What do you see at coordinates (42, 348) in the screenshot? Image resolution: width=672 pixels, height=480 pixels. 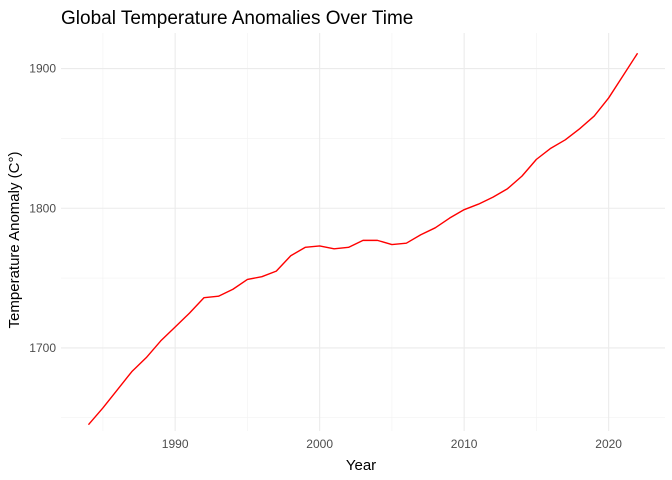 I see `y-tick-label: 1700` at bounding box center [42, 348].